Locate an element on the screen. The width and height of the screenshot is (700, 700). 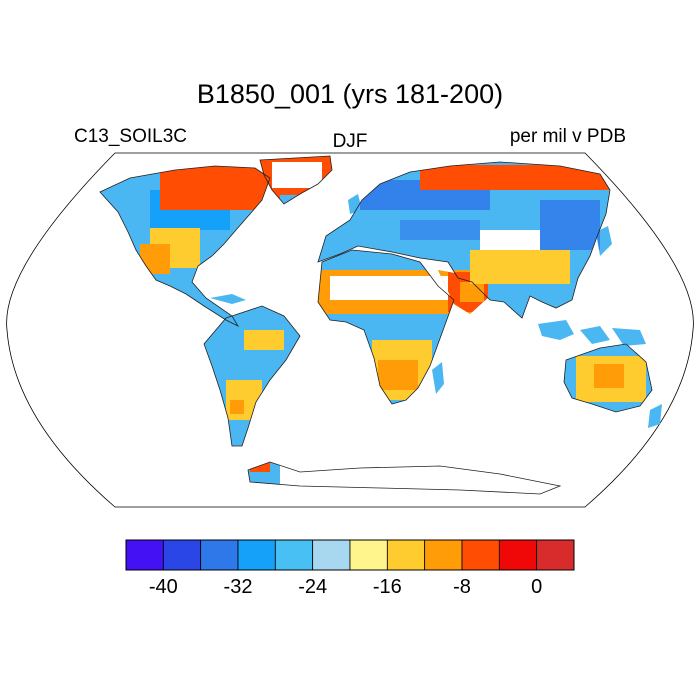
colorbar-tick-label: -16 is located at coordinates (387, 587).